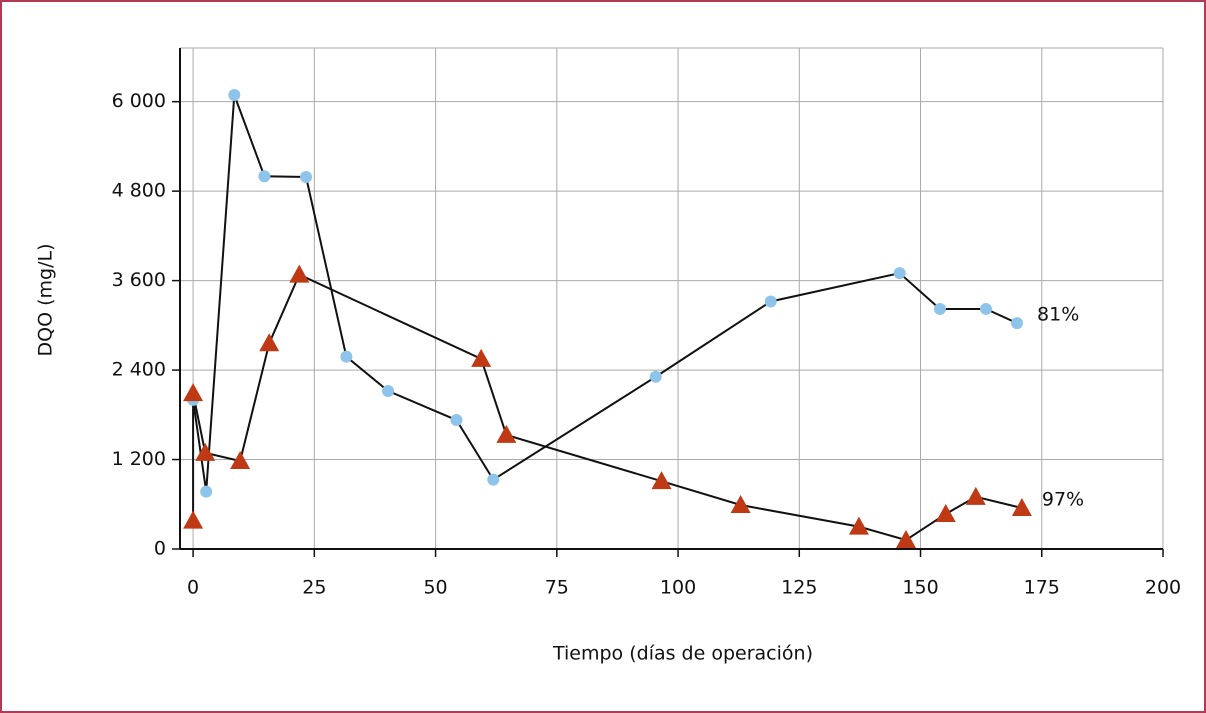 Image resolution: width=1206 pixels, height=713 pixels. What do you see at coordinates (139, 459) in the screenshot?
I see `y-tick-label: 1 200` at bounding box center [139, 459].